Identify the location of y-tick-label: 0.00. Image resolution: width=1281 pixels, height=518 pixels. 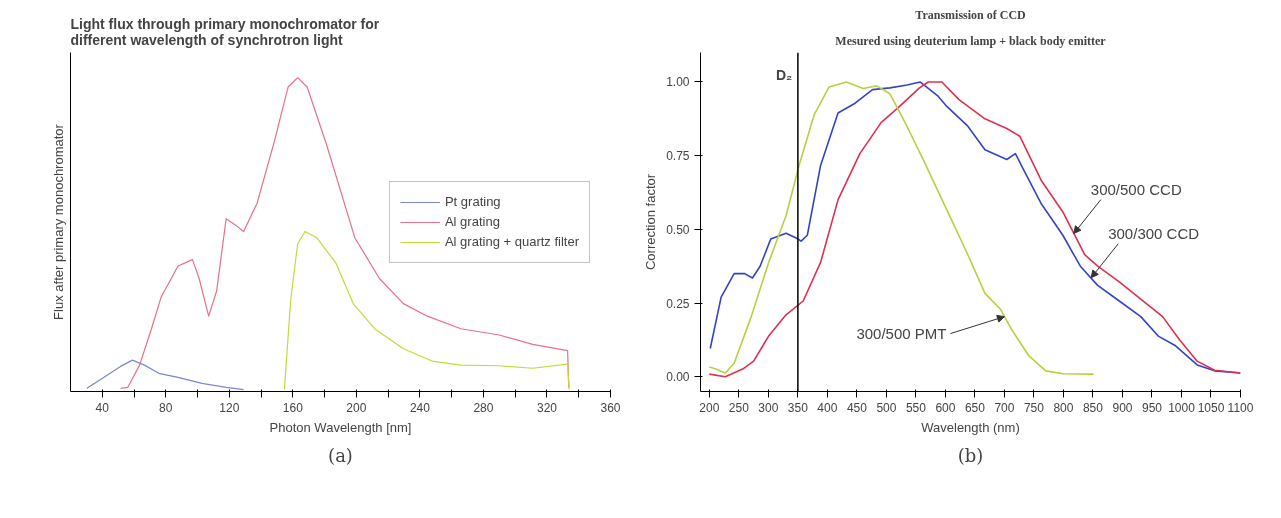
(678, 377).